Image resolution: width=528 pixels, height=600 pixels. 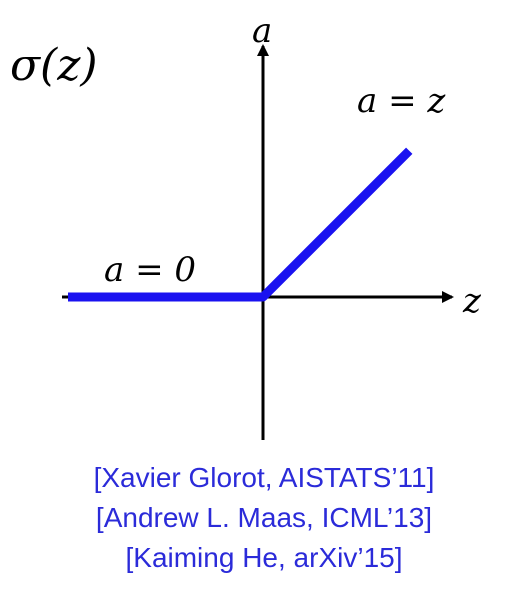 I want to click on x-axis-label: z, so click(x=472, y=301).